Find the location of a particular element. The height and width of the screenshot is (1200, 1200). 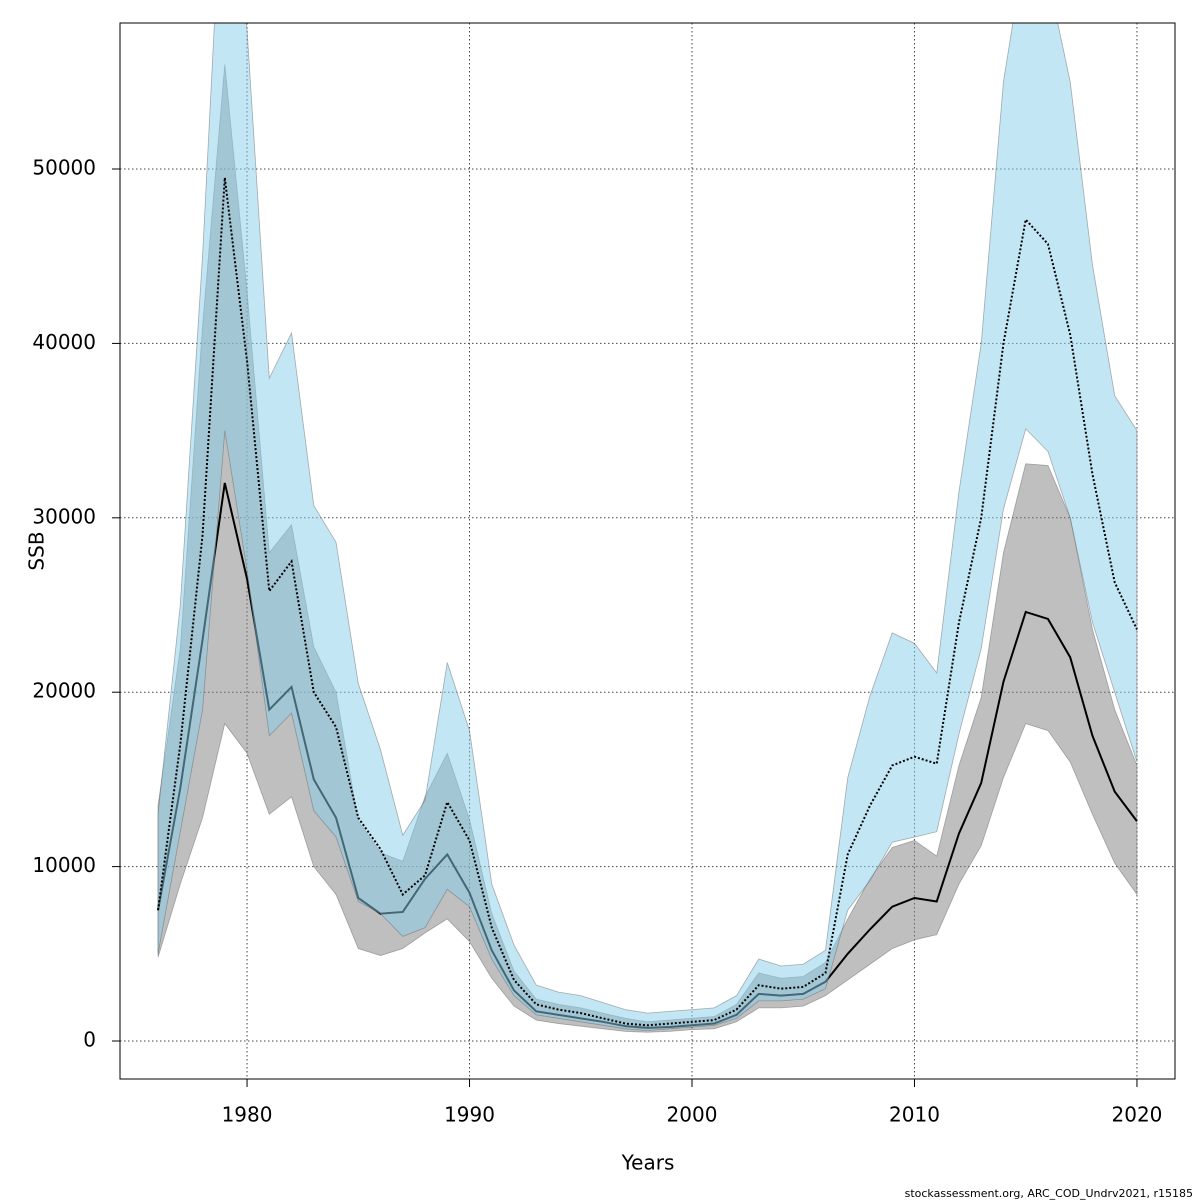

y-tick-label: 10000 is located at coordinates (64, 865).